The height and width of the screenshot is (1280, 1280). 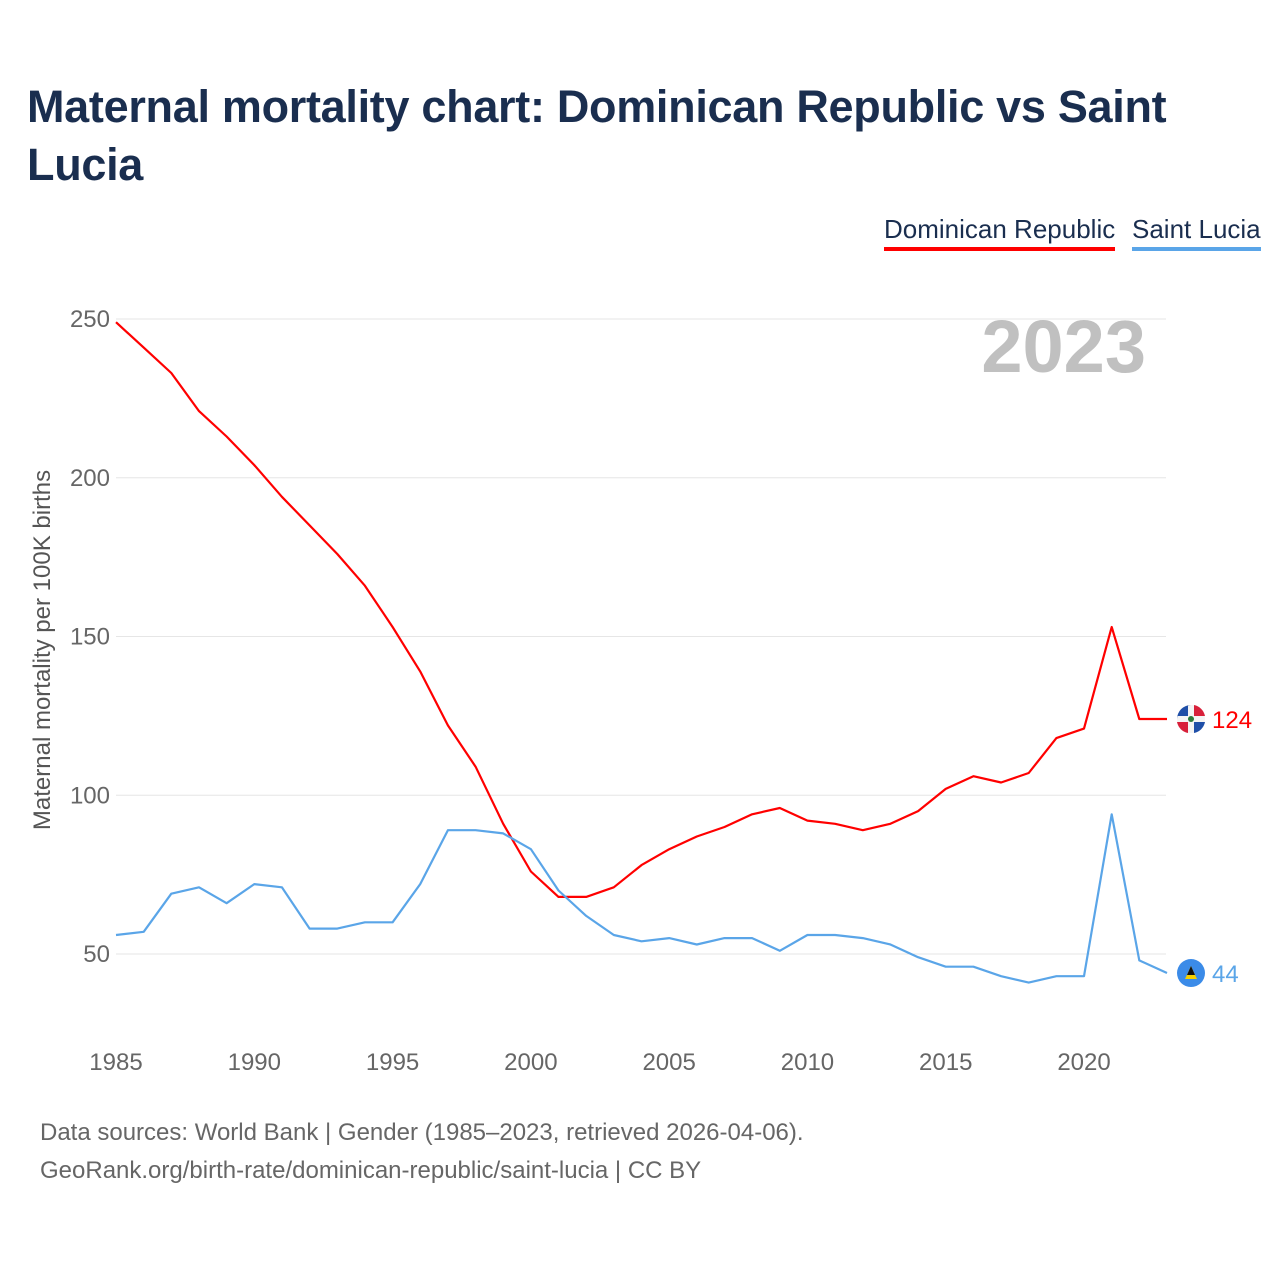 I want to click on x-tick-label: 2015, so click(x=945, y=1062).